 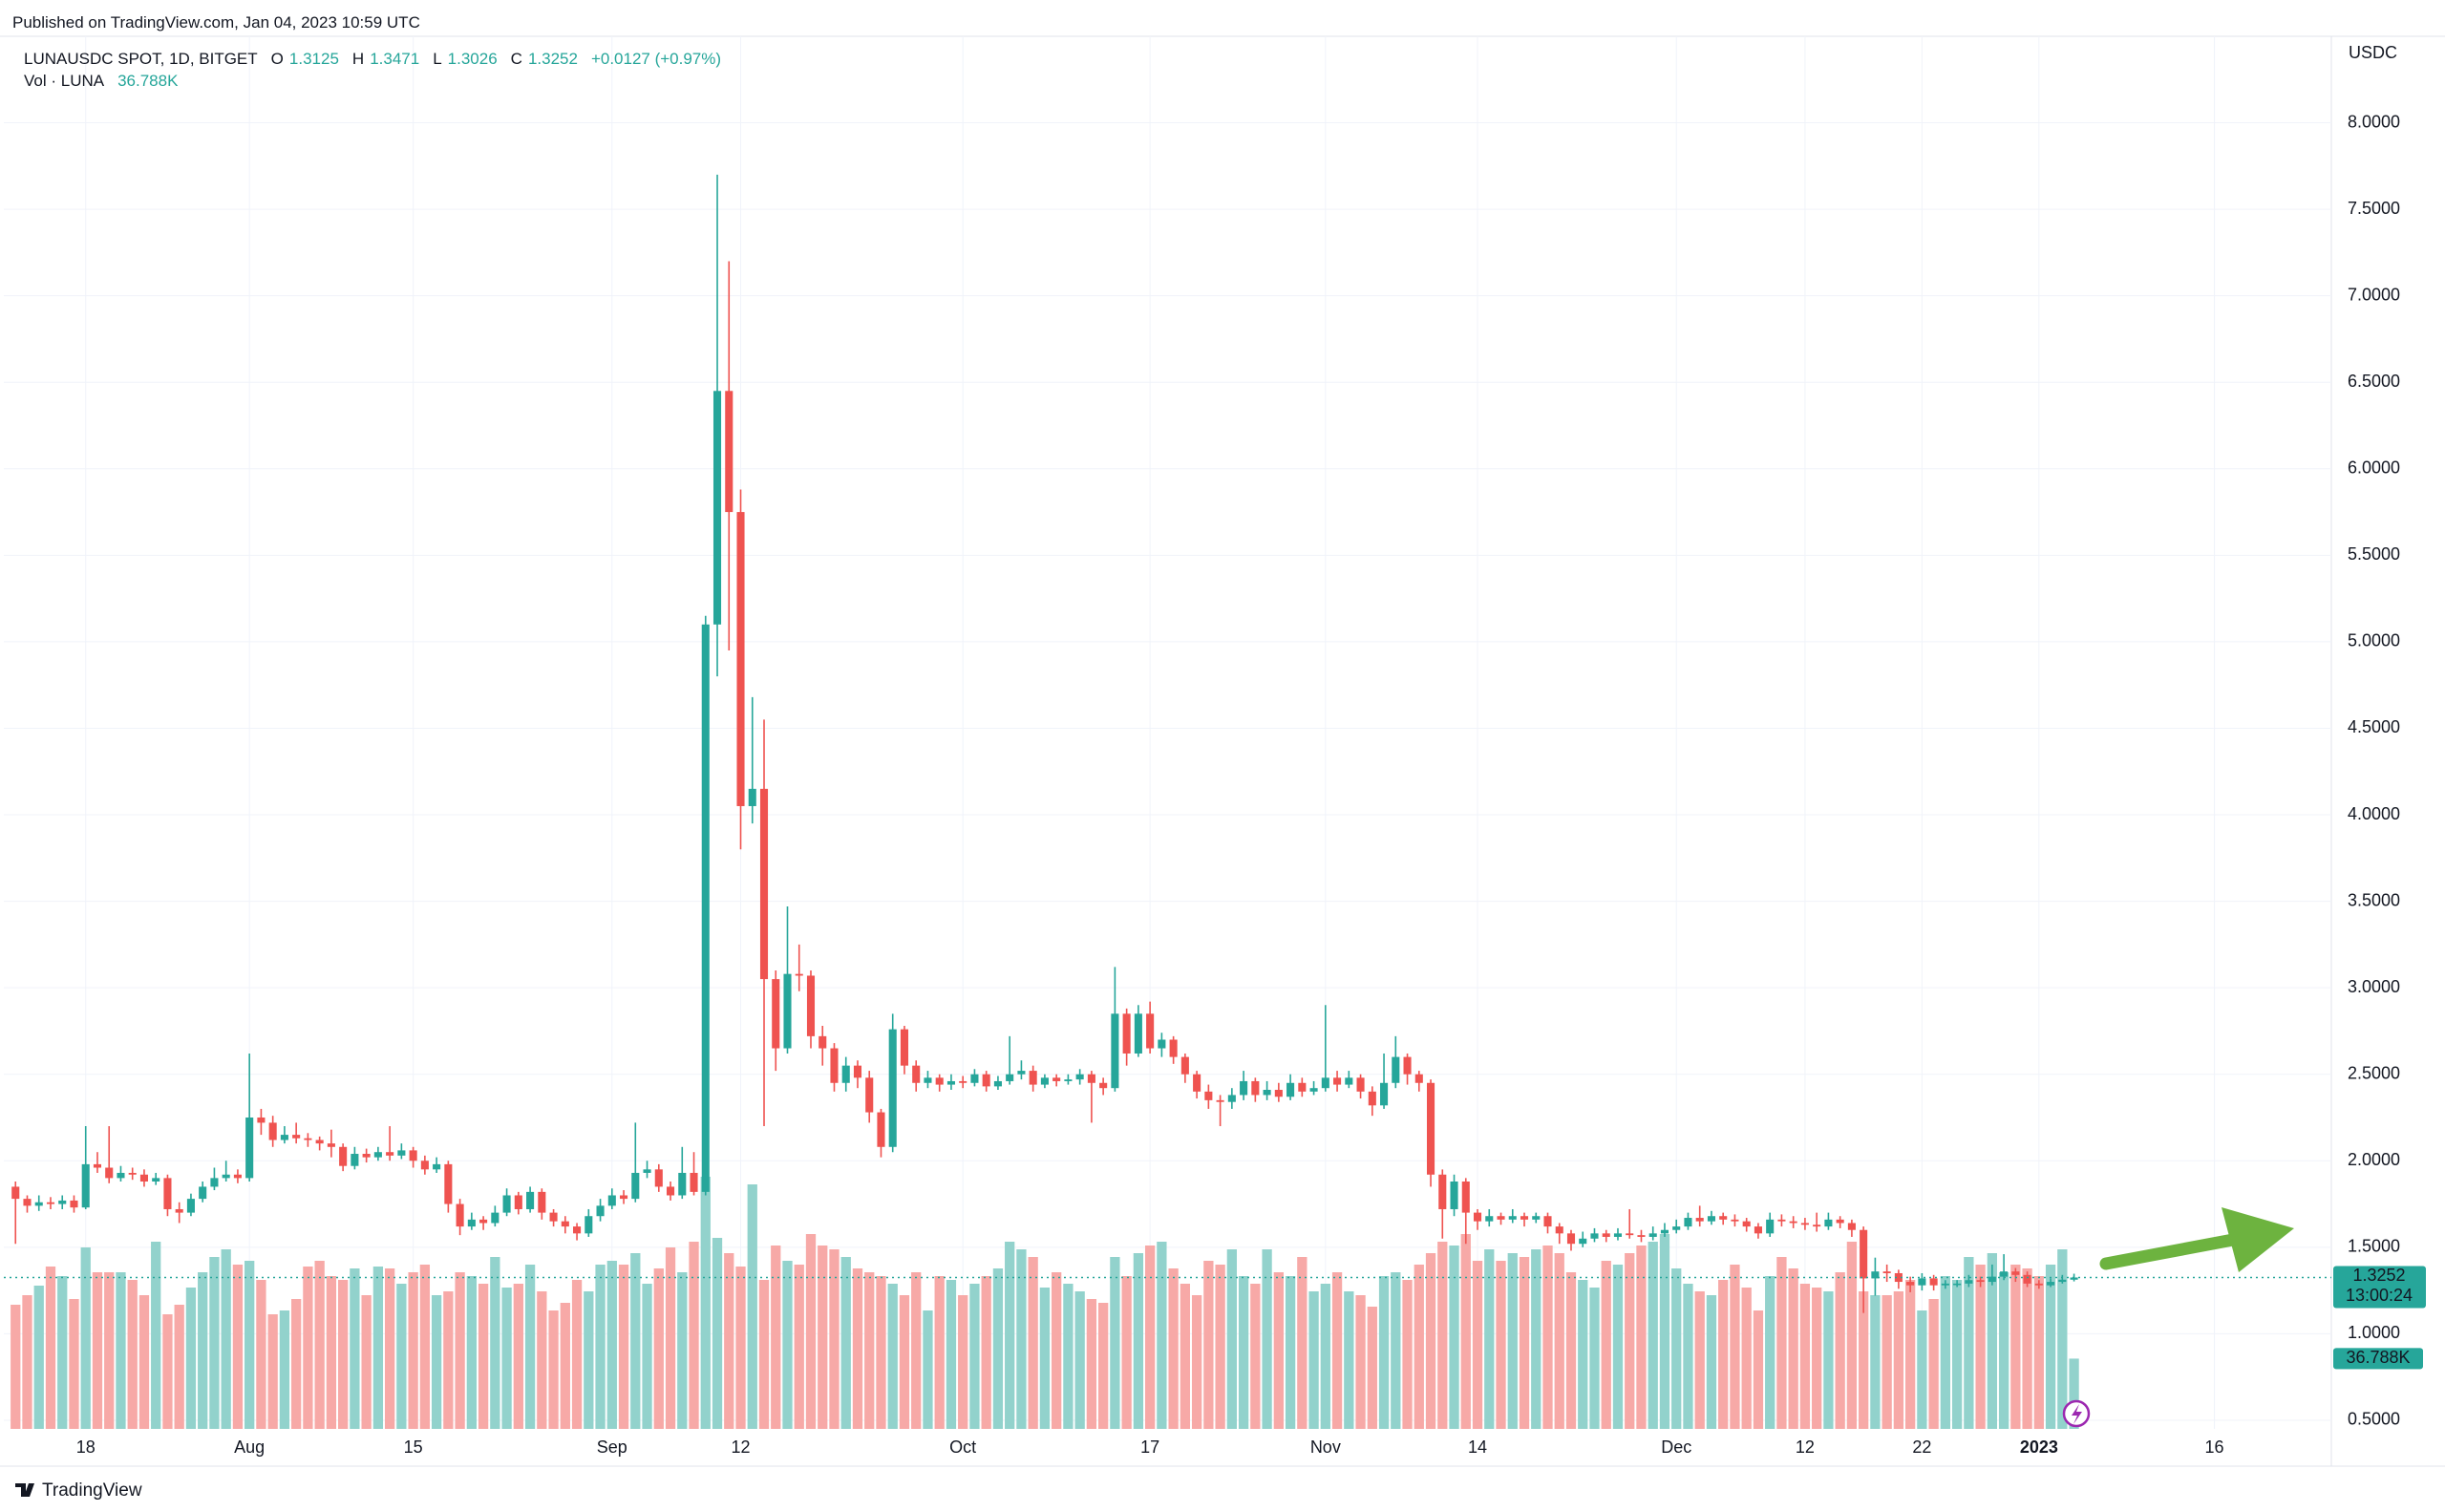 I want to click on flash-icon, so click(x=2076, y=1413).